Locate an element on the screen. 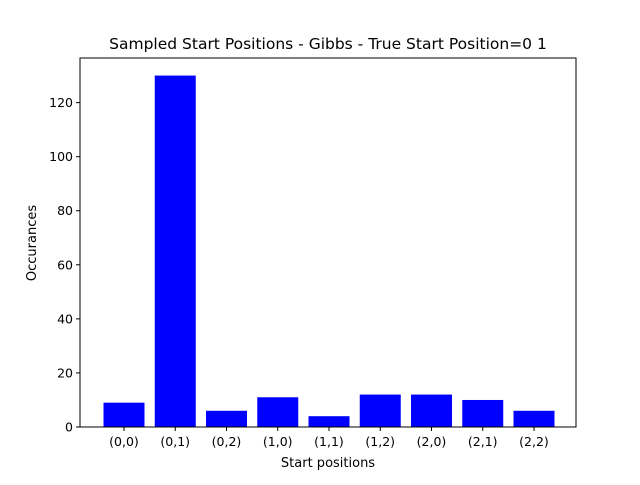 This screenshot has height=485, width=640. y-tick-label: 120 is located at coordinates (61, 102).